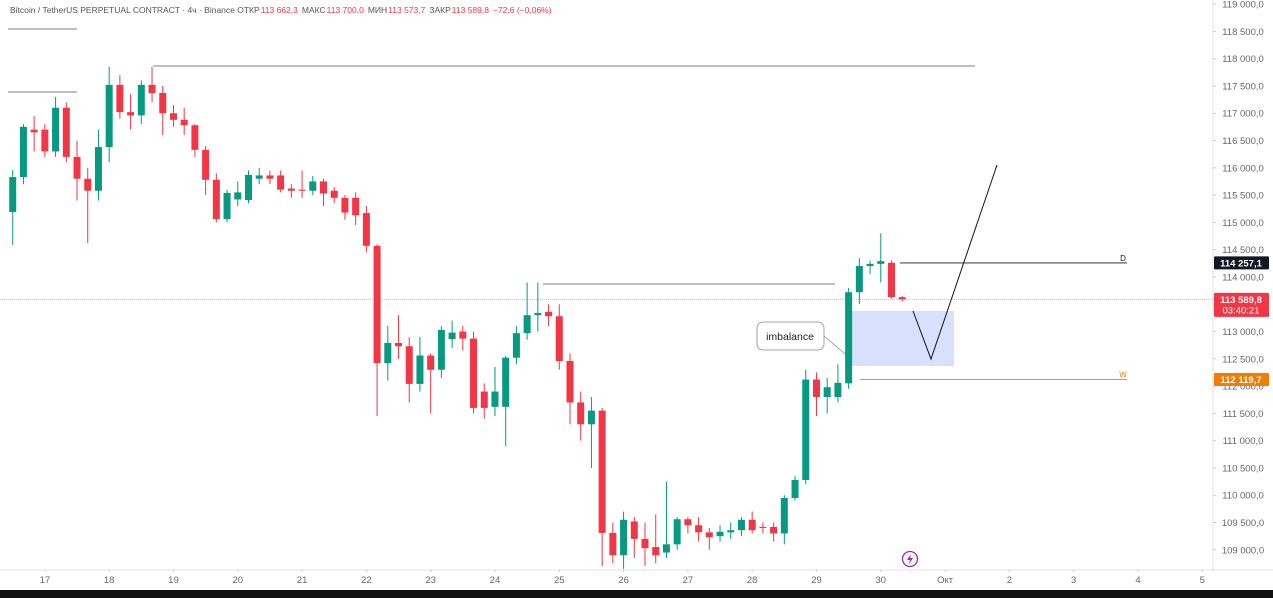  I want to click on x-tick-label: 3, so click(1073, 580).